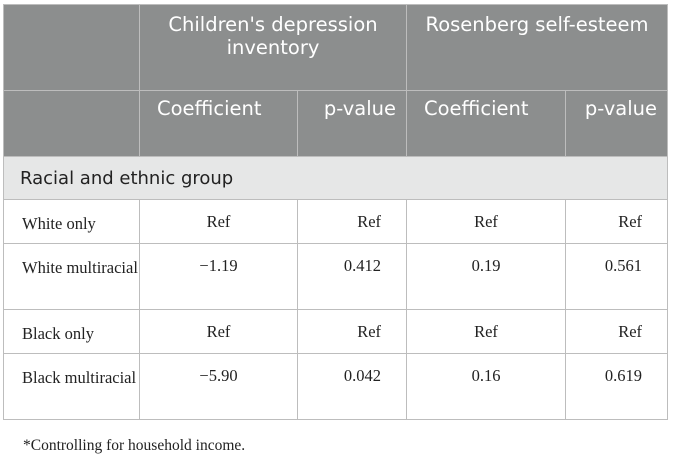  I want to click on row-label: Black multiracial, so click(71, 386).